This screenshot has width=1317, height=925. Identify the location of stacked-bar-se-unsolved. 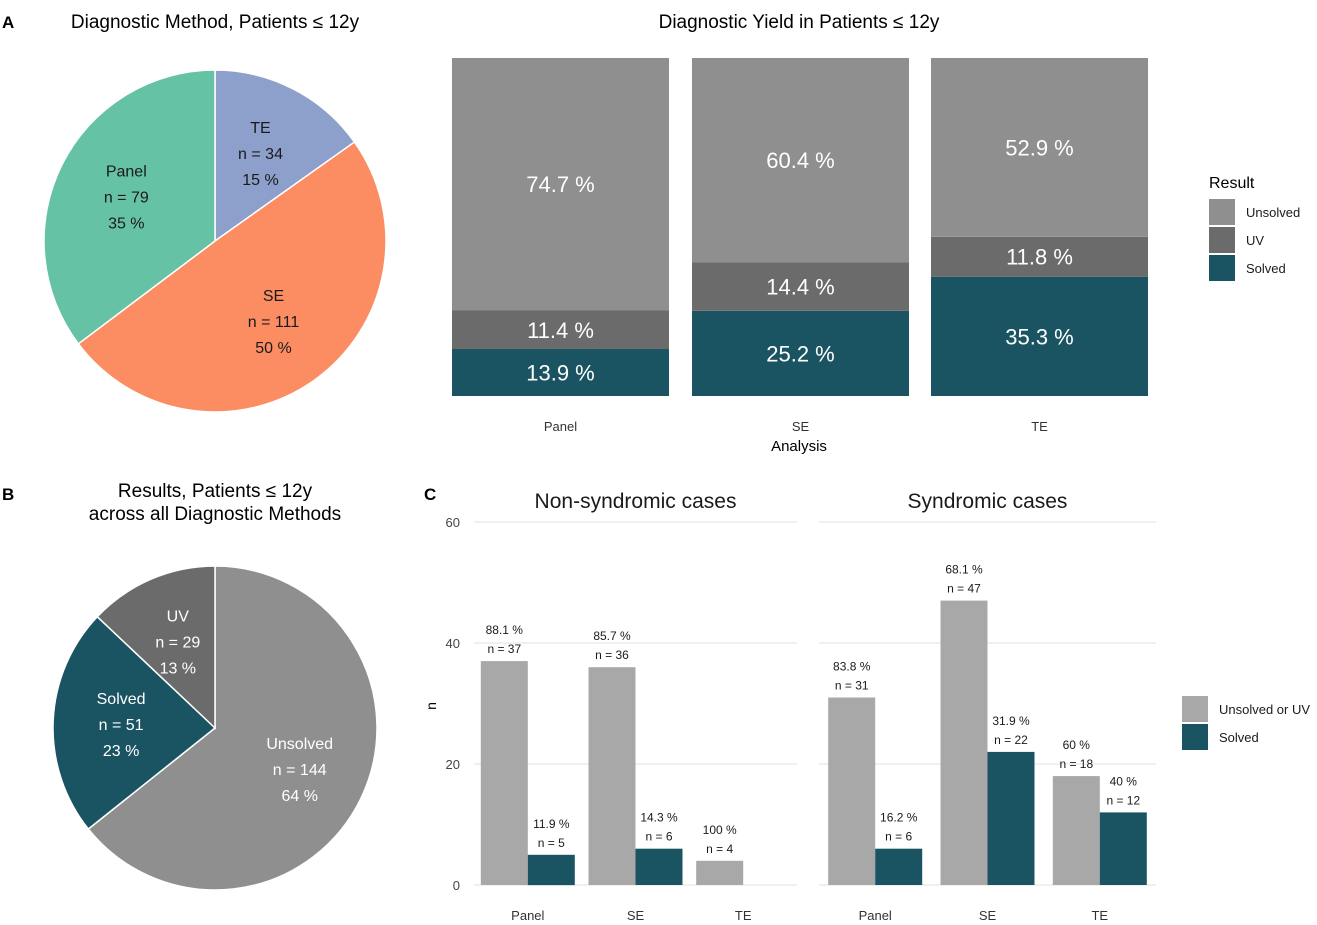
(800, 160).